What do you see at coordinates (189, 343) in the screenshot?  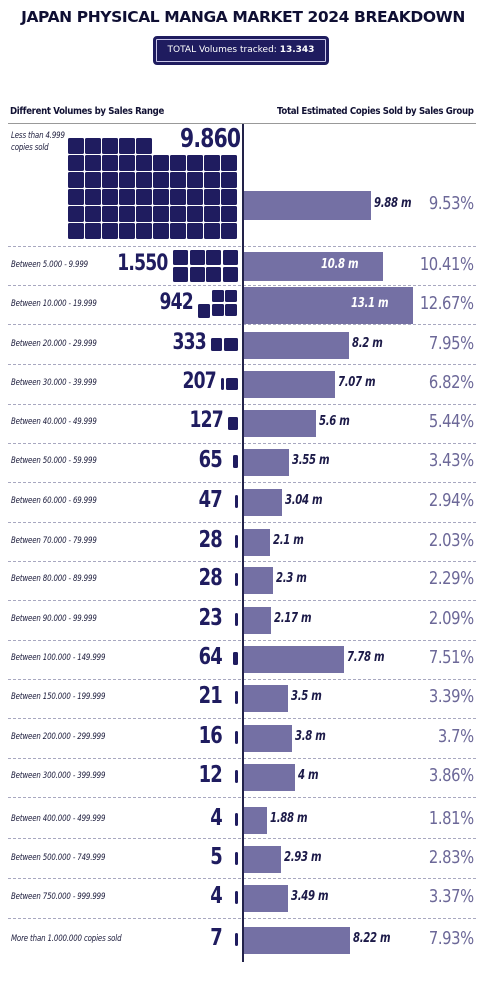 I see `volume-count: 333` at bounding box center [189, 343].